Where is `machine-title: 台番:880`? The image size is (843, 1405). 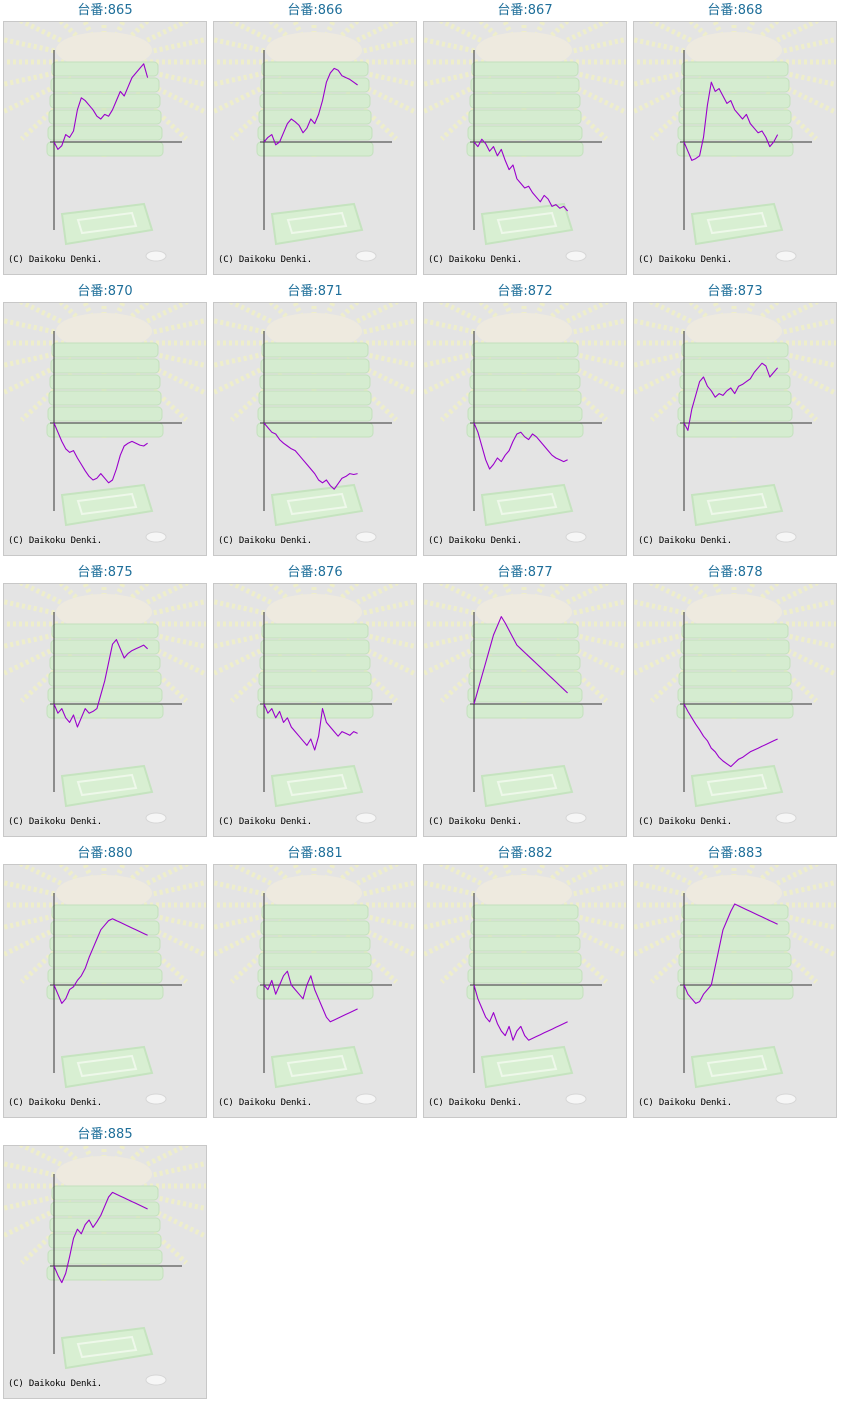 machine-title: 台番:880 is located at coordinates (105, 853).